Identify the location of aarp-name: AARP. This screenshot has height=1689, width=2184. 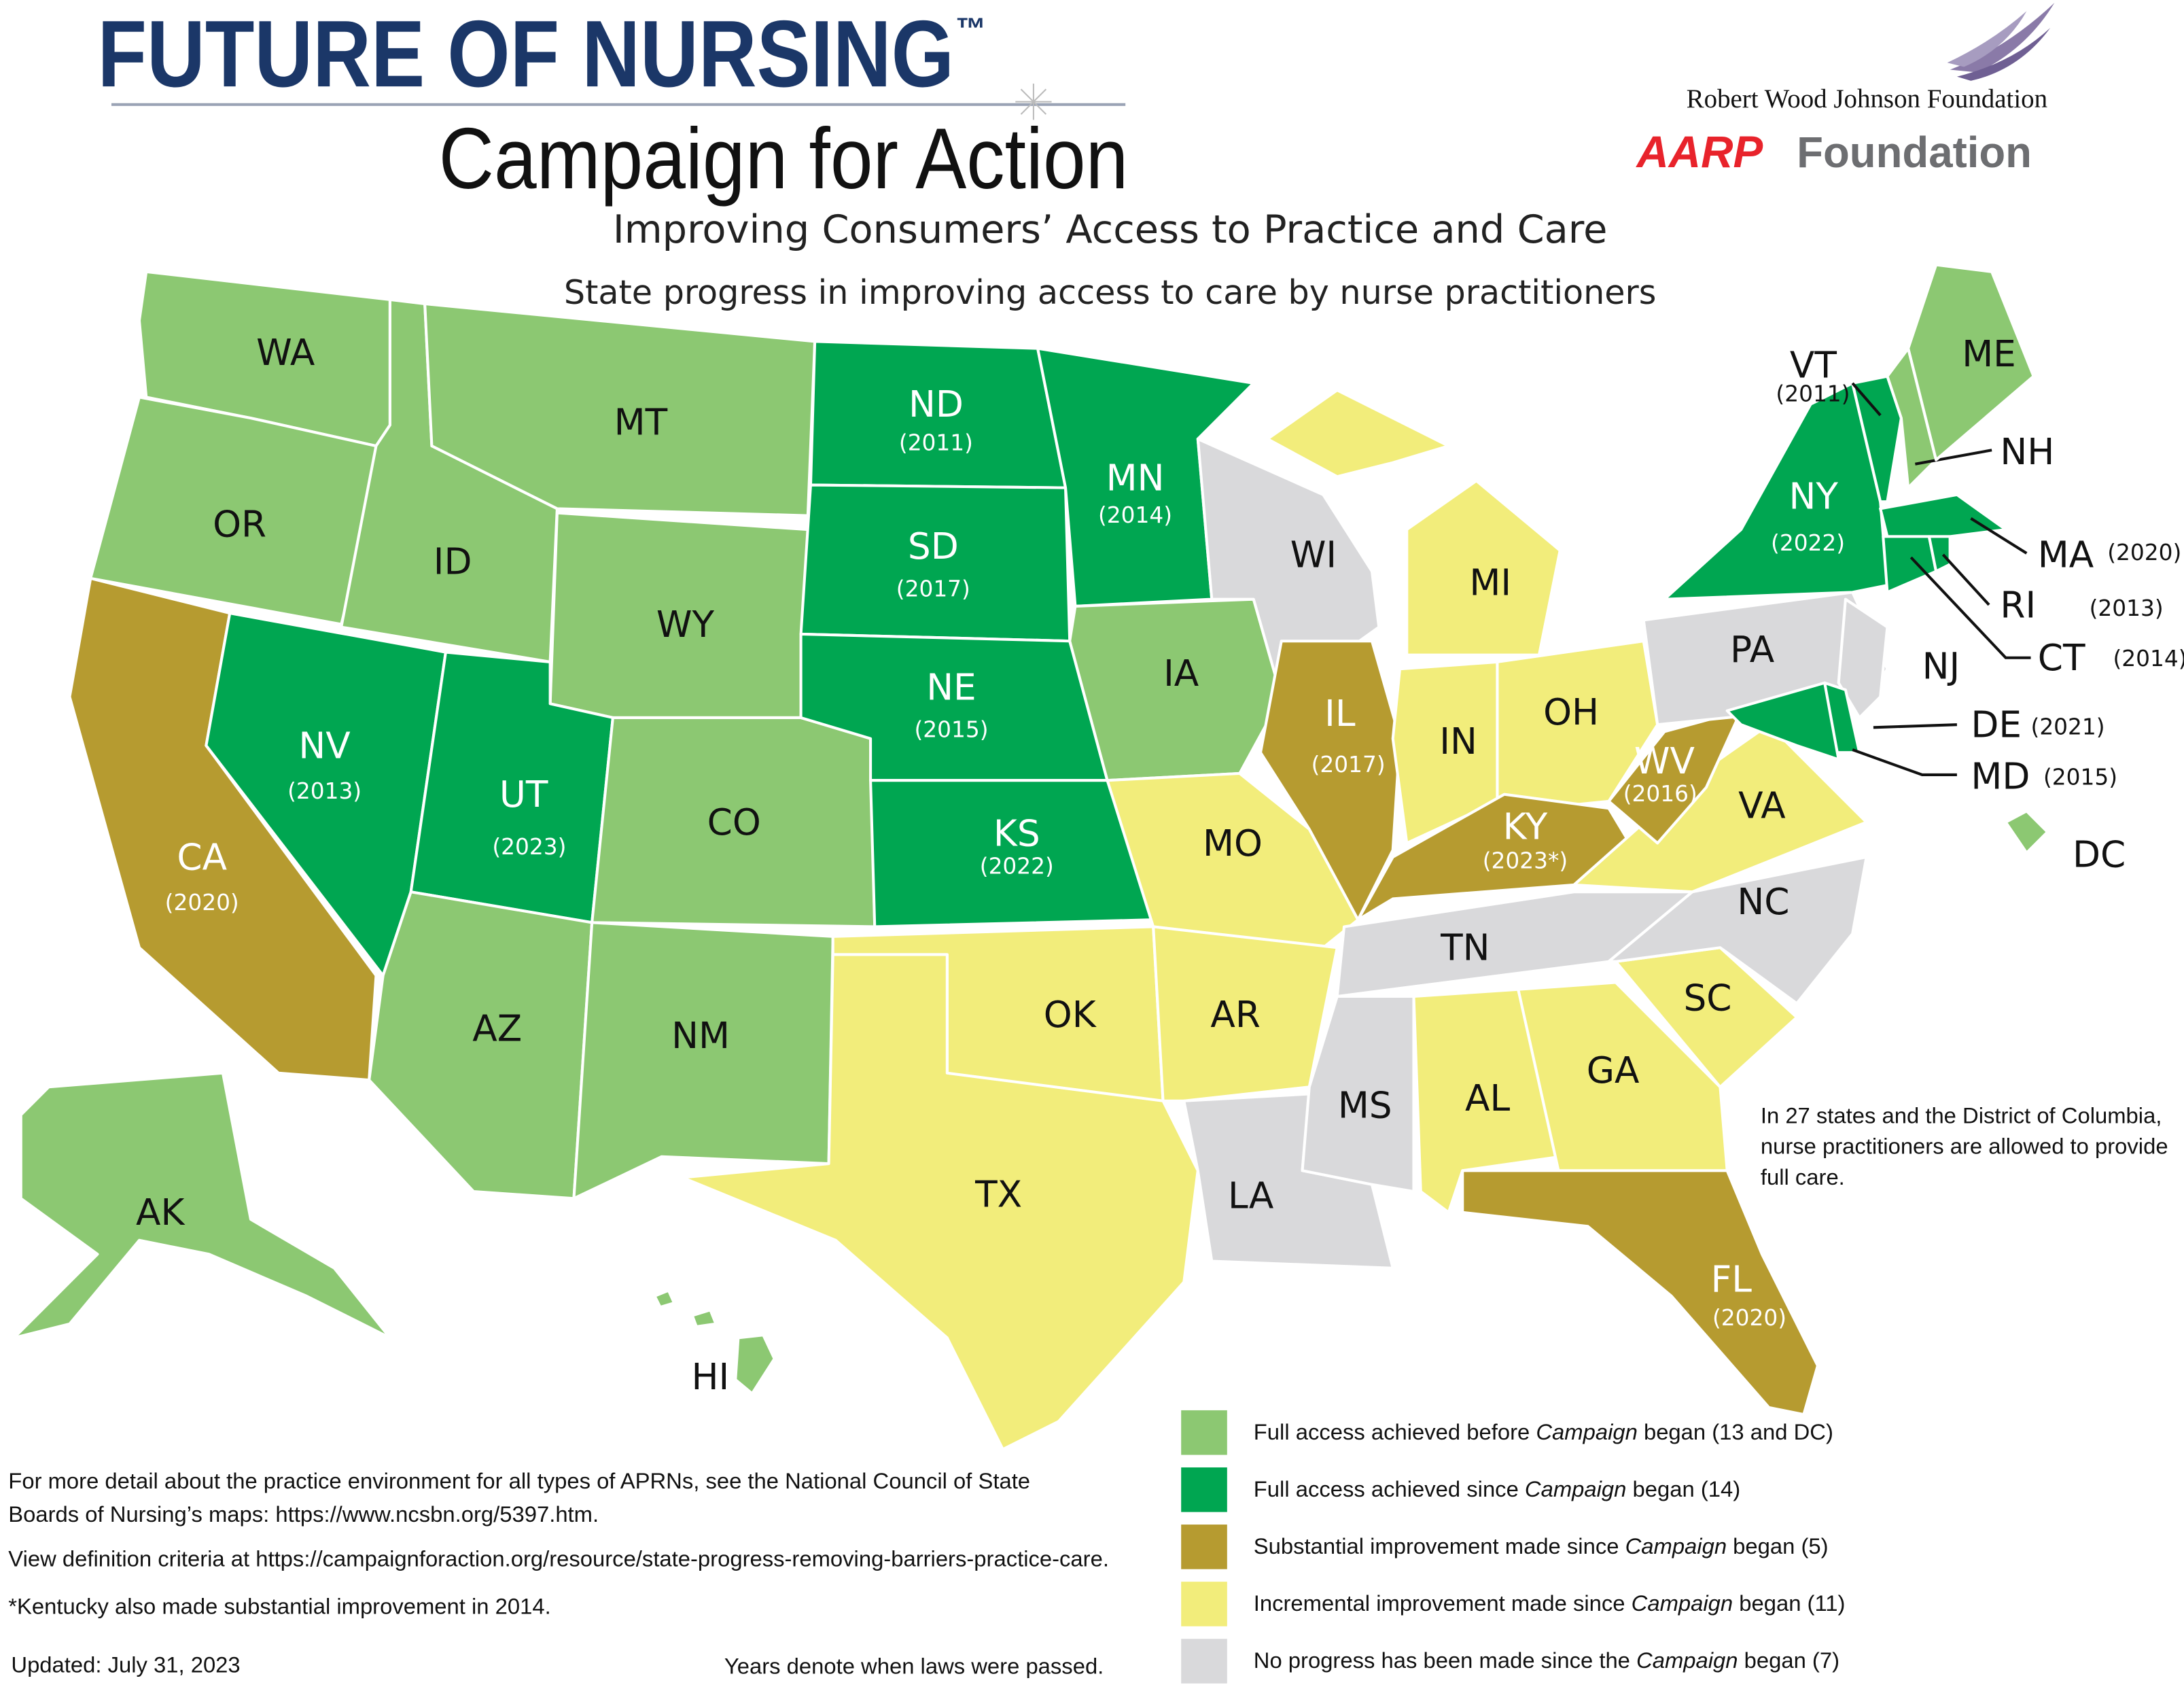
(1699, 152).